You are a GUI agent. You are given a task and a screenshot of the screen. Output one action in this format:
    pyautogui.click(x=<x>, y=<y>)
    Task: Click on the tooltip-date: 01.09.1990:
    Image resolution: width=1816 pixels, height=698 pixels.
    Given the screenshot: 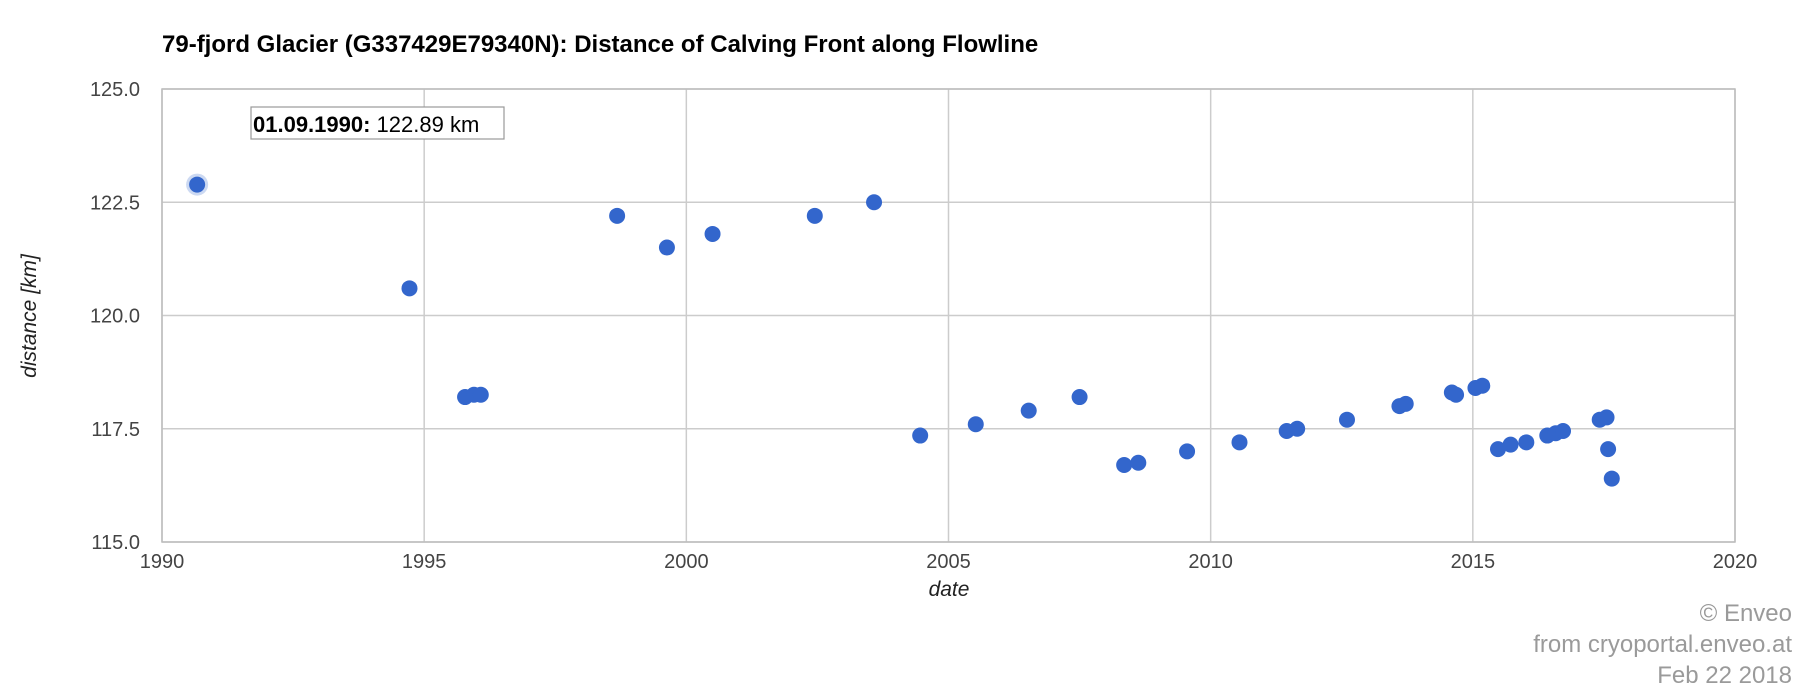 What is the action you would take?
    pyautogui.click(x=311, y=124)
    